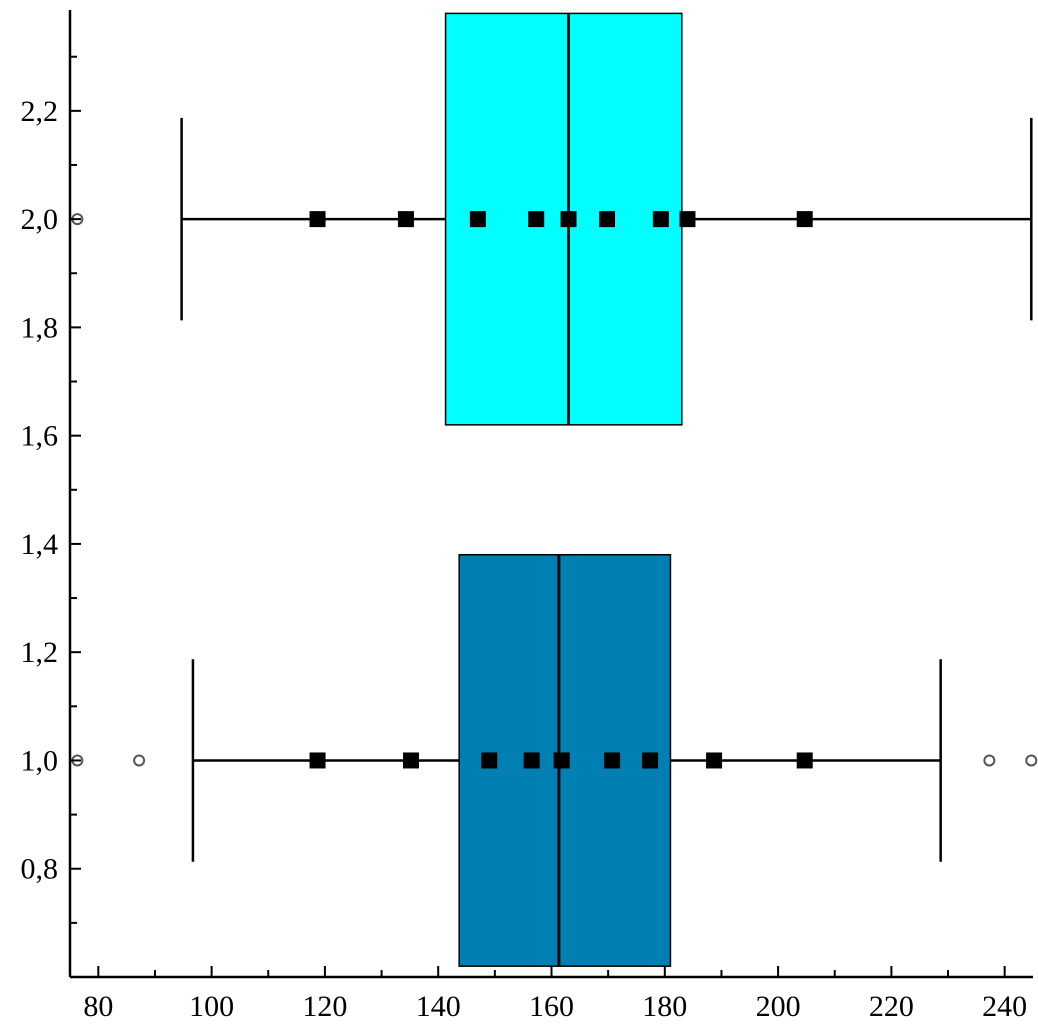 The width and height of the screenshot is (1038, 1036). What do you see at coordinates (40, 327) in the screenshot?
I see `y-tick-label: 1,8` at bounding box center [40, 327].